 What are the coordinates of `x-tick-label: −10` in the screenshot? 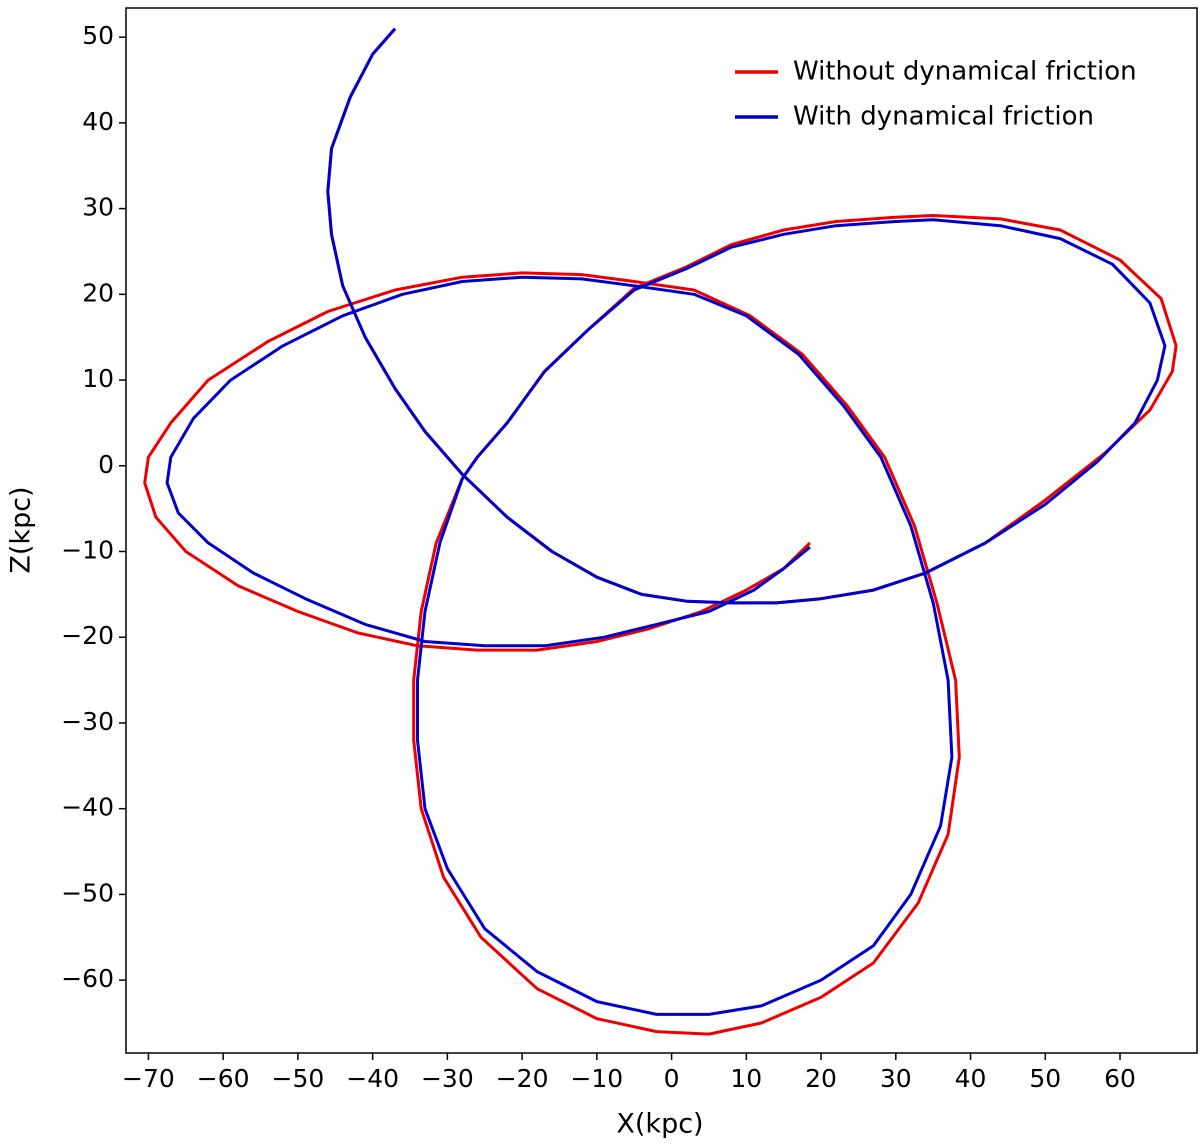 It's located at (596, 1078).